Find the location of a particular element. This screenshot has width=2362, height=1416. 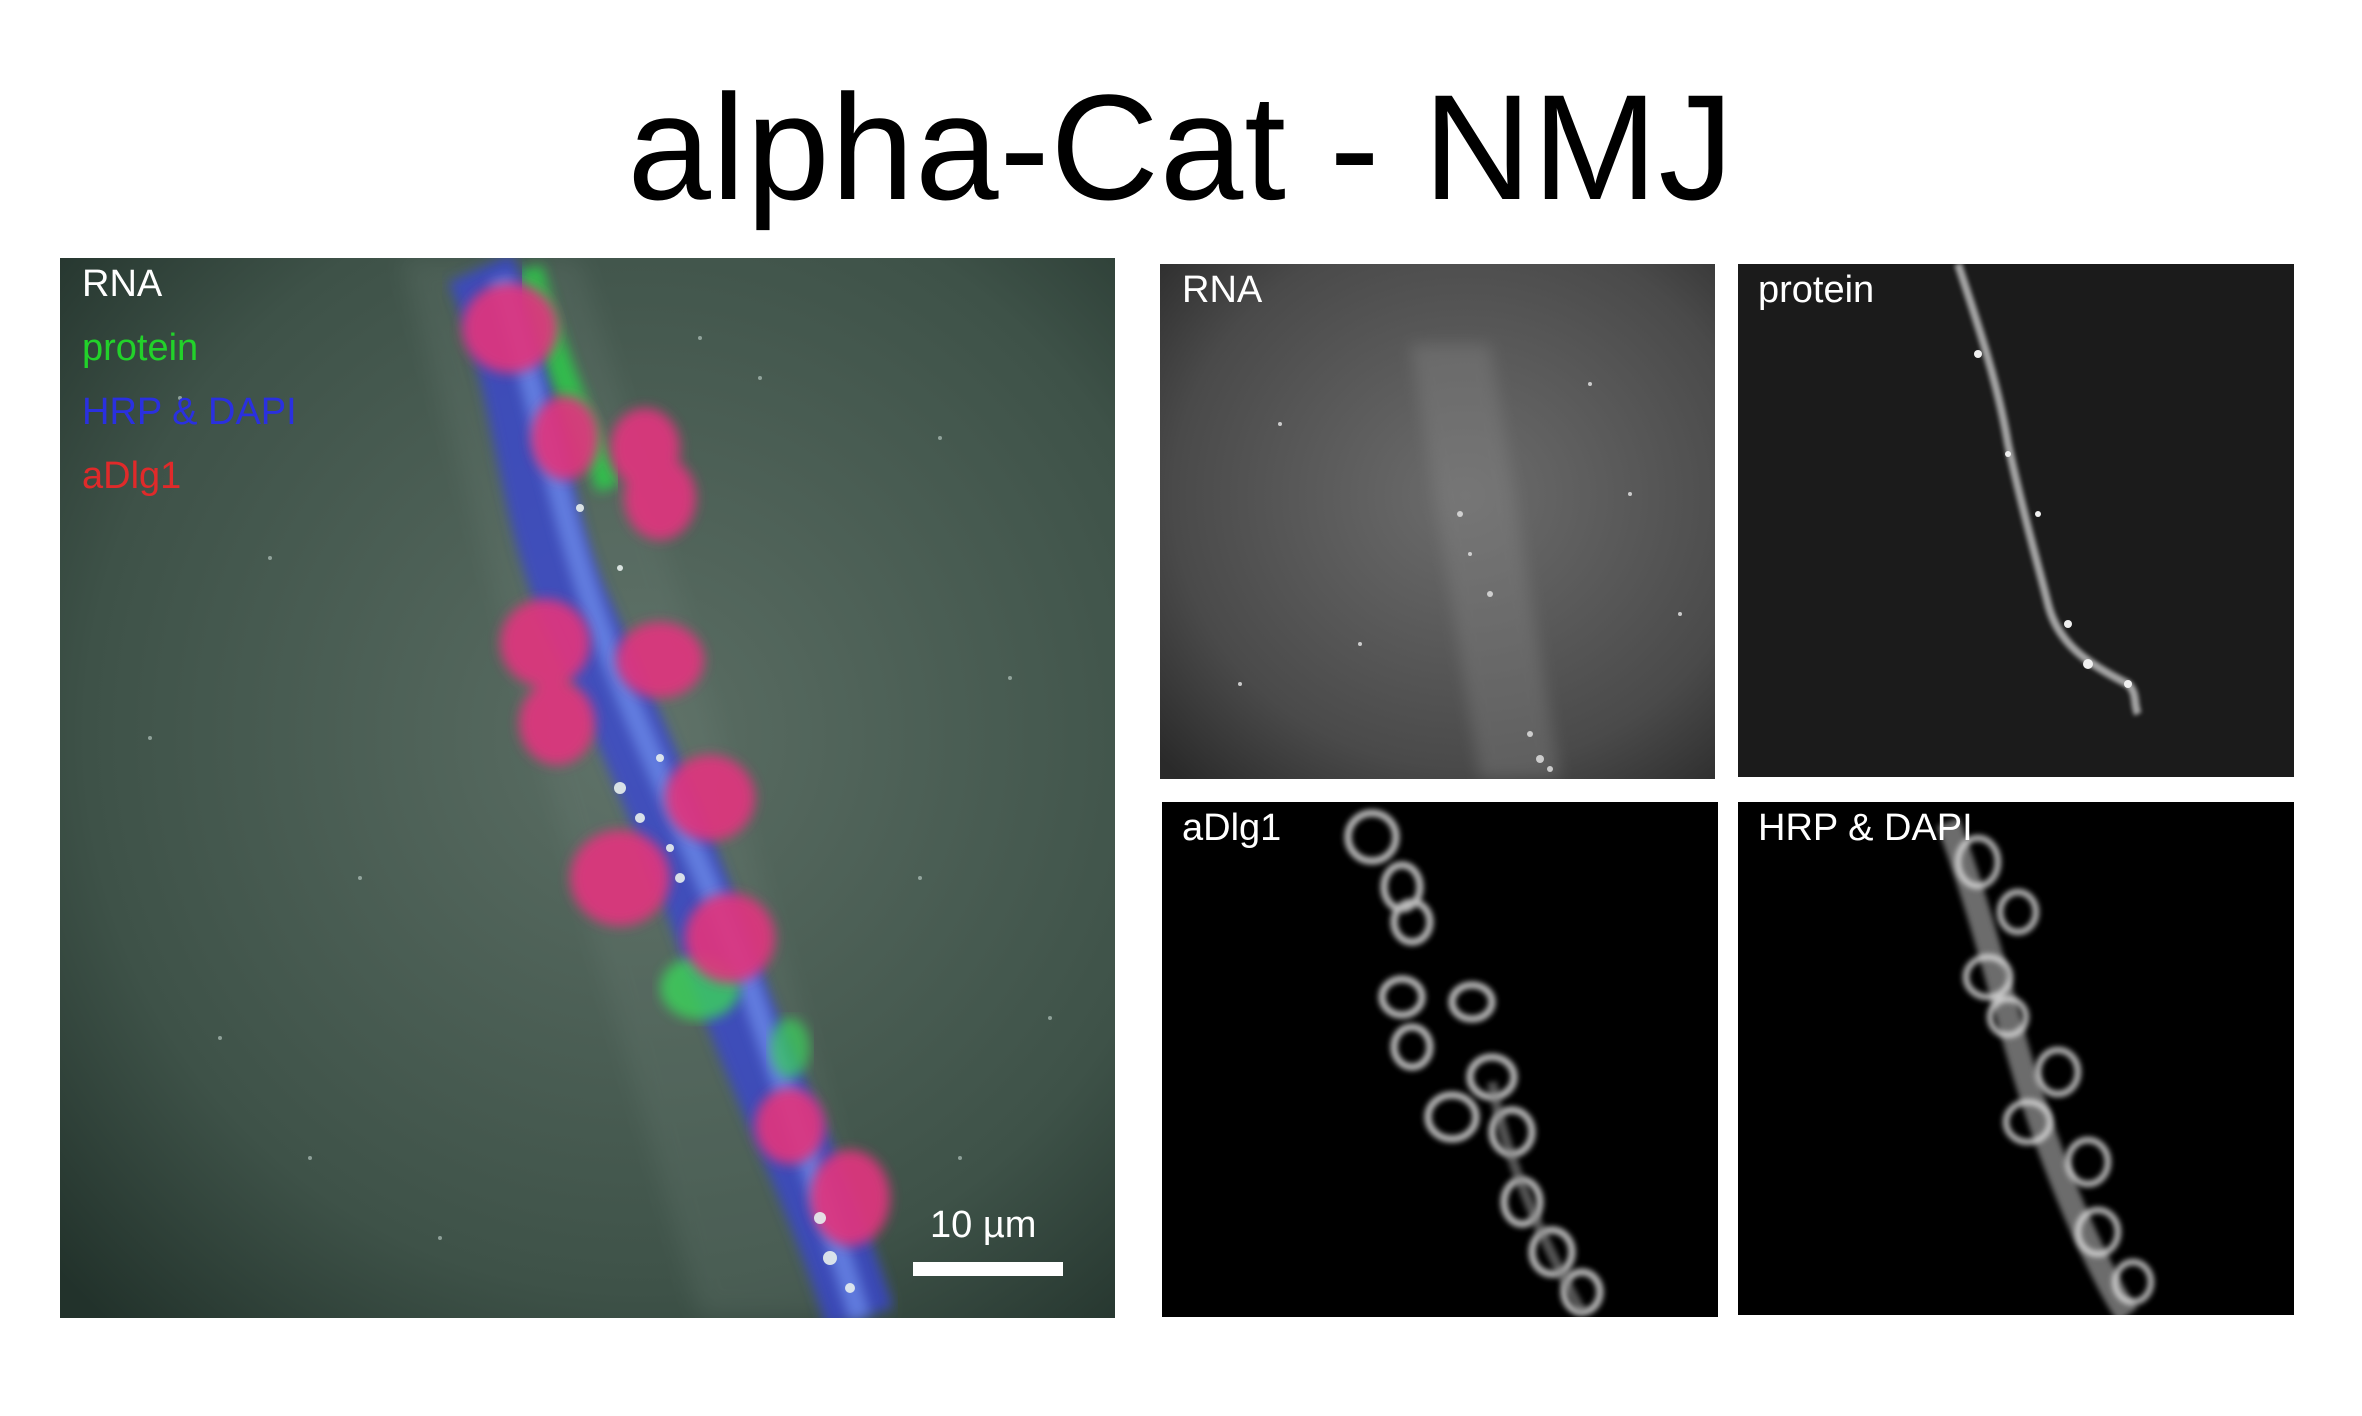

hrp-dapi-channel-panel: HRP & DAPI is located at coordinates (2016, 1058).